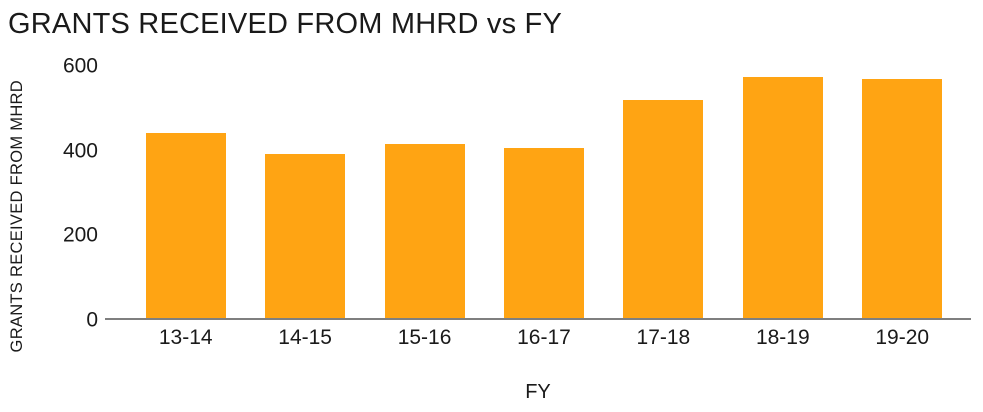 The width and height of the screenshot is (983, 412). What do you see at coordinates (92, 320) in the screenshot?
I see `y-tick-label-0: 0` at bounding box center [92, 320].